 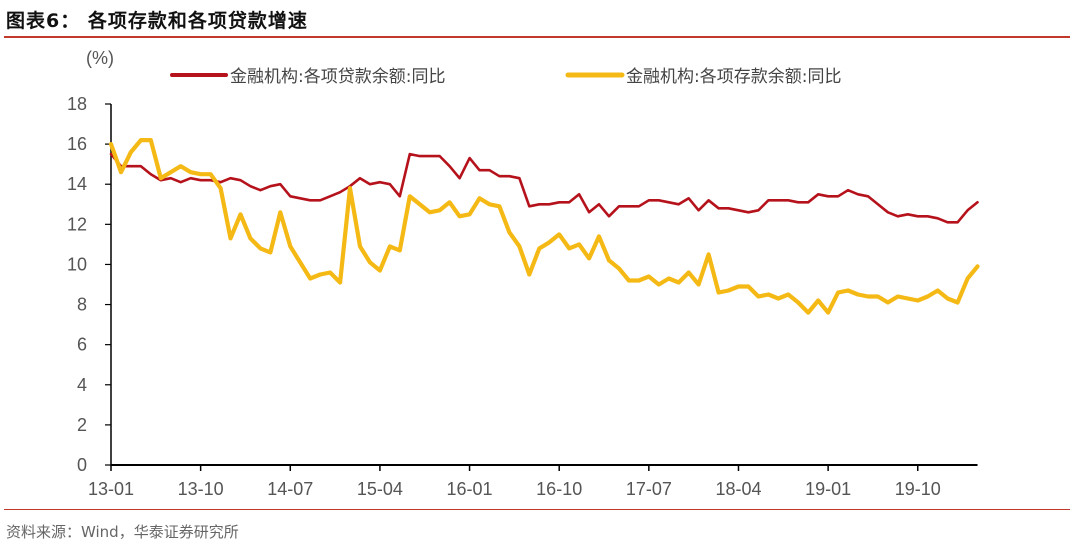 I want to click on loans-series-line, so click(x=544, y=188).